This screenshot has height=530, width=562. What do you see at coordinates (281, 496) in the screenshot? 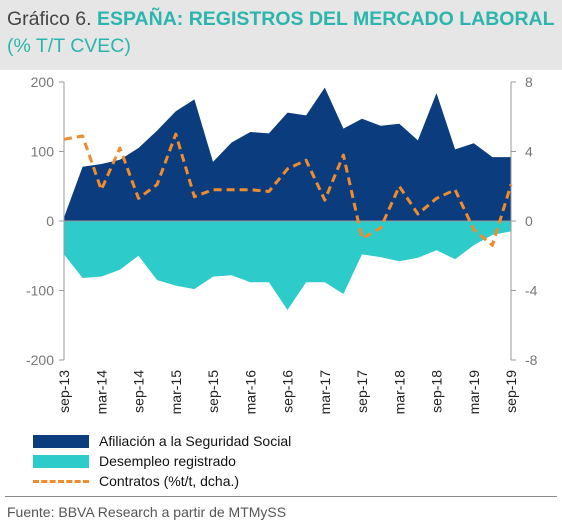
I see `footer-divider` at bounding box center [281, 496].